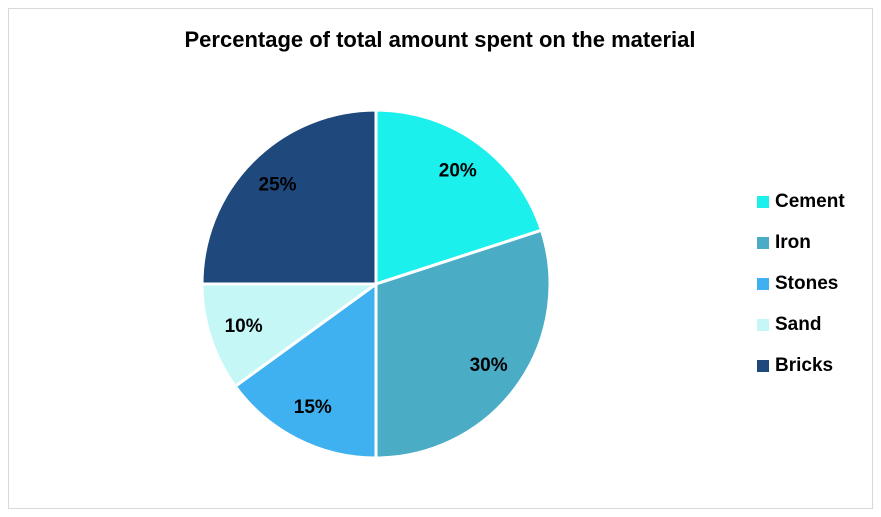 This screenshot has width=881, height=517. Describe the element at coordinates (804, 365) in the screenshot. I see `legend-label: Bricks` at that location.